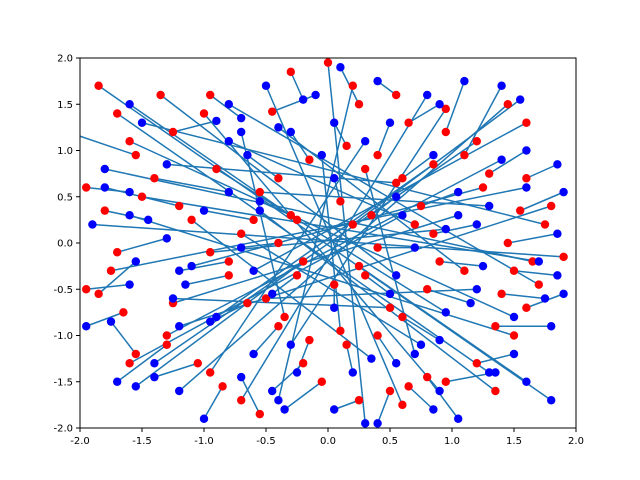  Describe the element at coordinates (204, 441) in the screenshot. I see `x-tick-label: -1.0` at that location.